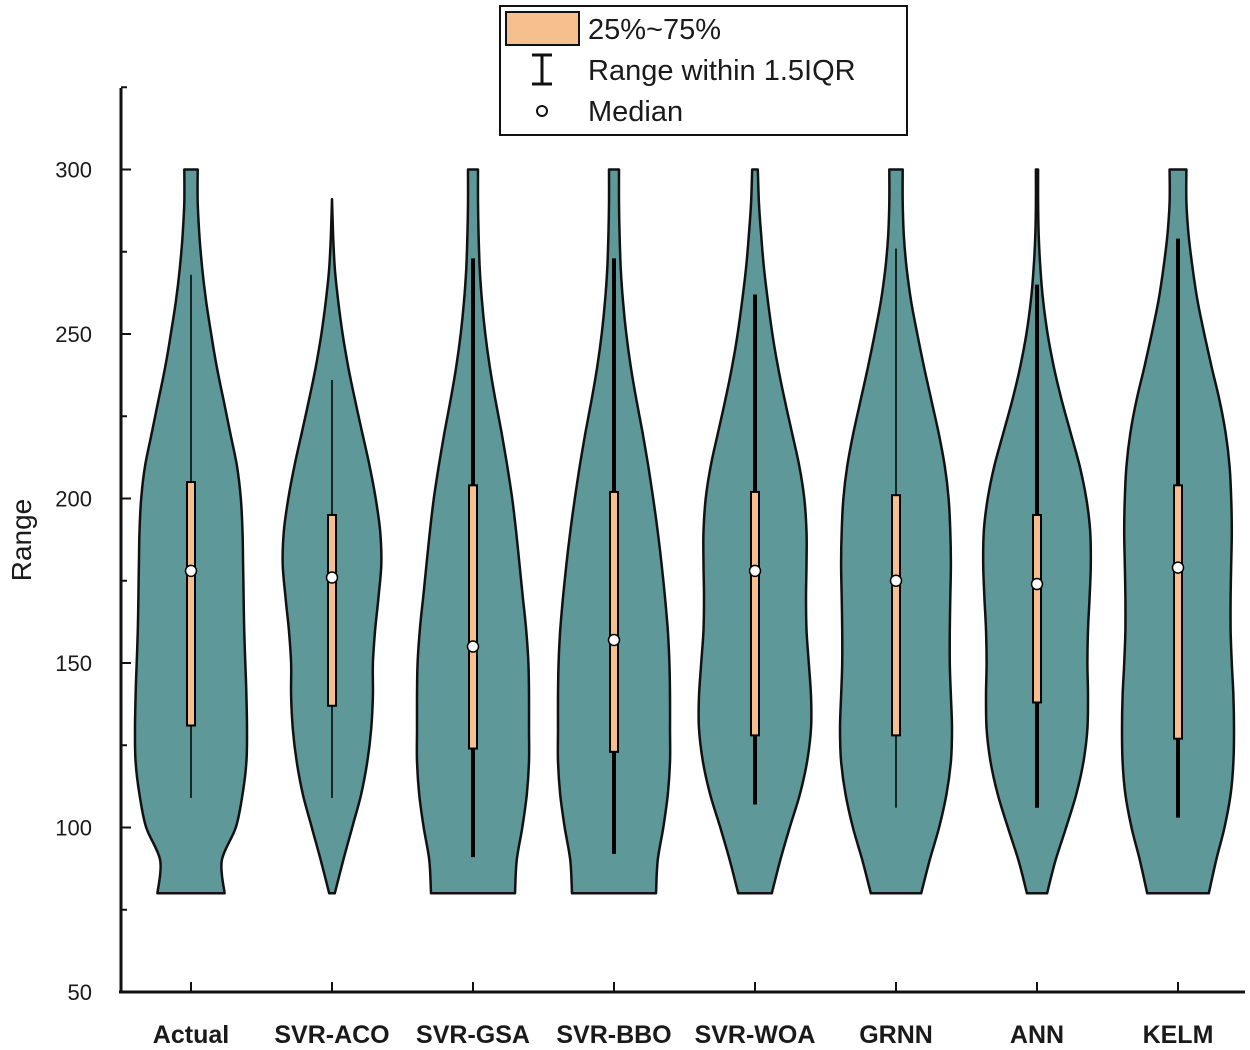  What do you see at coordinates (654, 30) in the screenshot?
I see `legend-label-box: 25%~75%` at bounding box center [654, 30].